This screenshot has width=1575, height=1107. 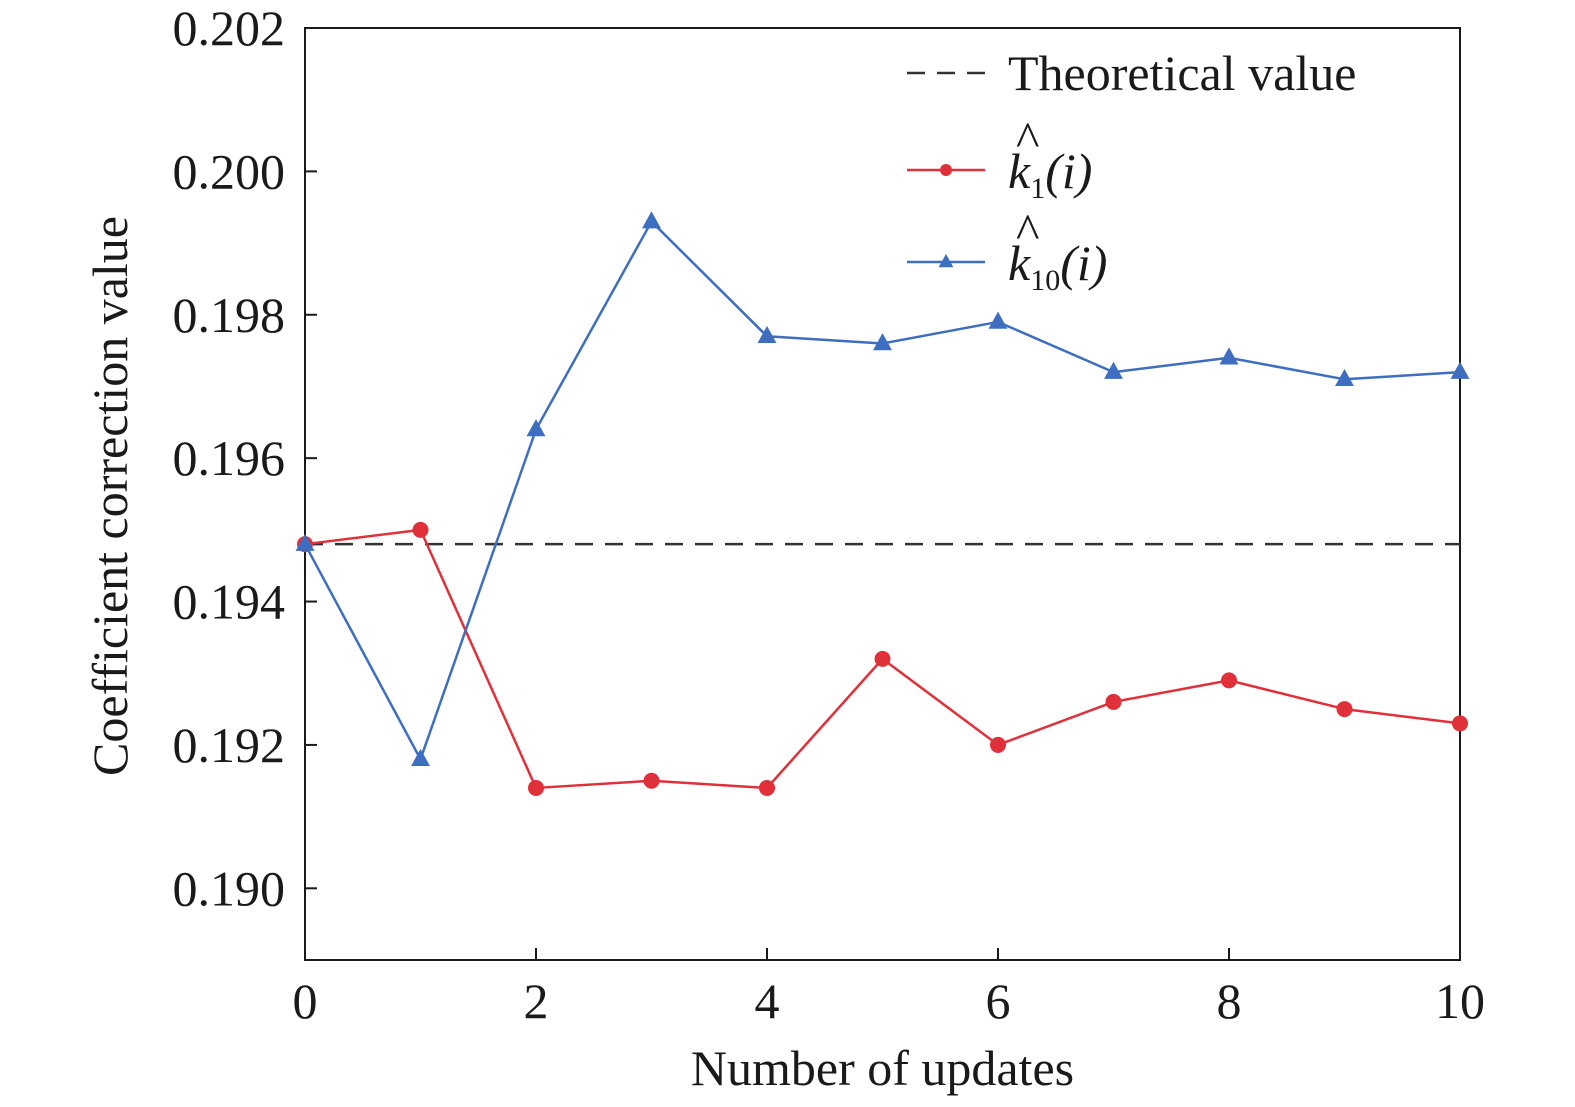 What do you see at coordinates (229, 171) in the screenshot?
I see `y-tick-label: 0.200` at bounding box center [229, 171].